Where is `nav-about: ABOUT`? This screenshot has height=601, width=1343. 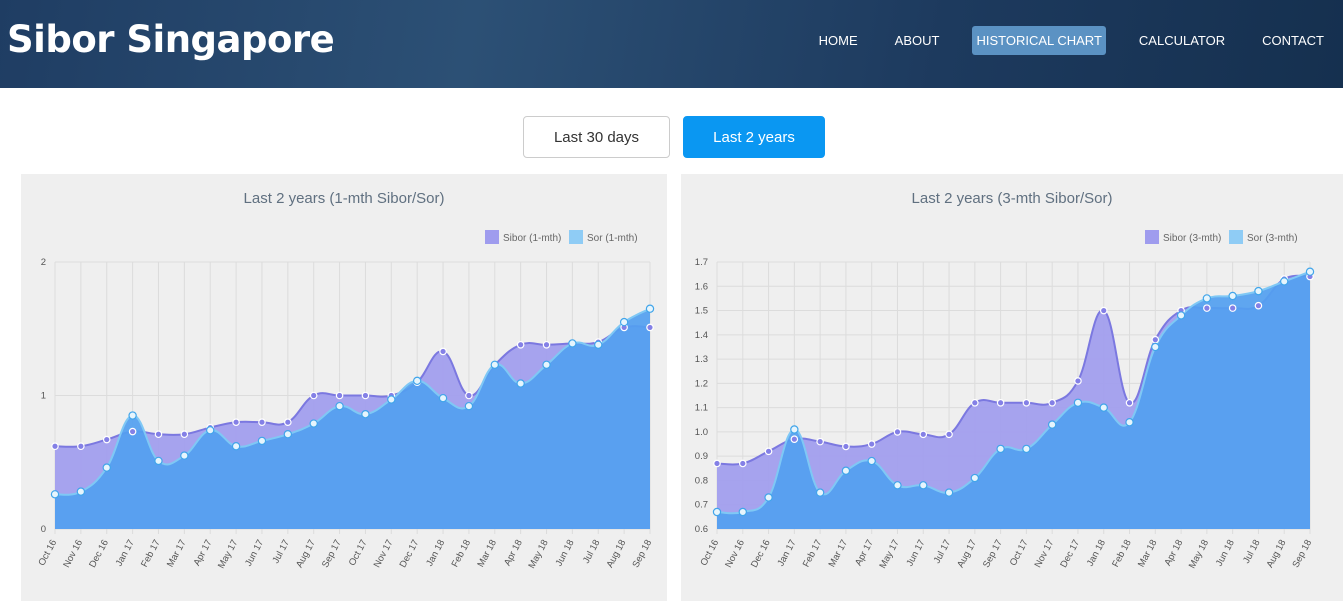
nav-about: ABOUT is located at coordinates (917, 40).